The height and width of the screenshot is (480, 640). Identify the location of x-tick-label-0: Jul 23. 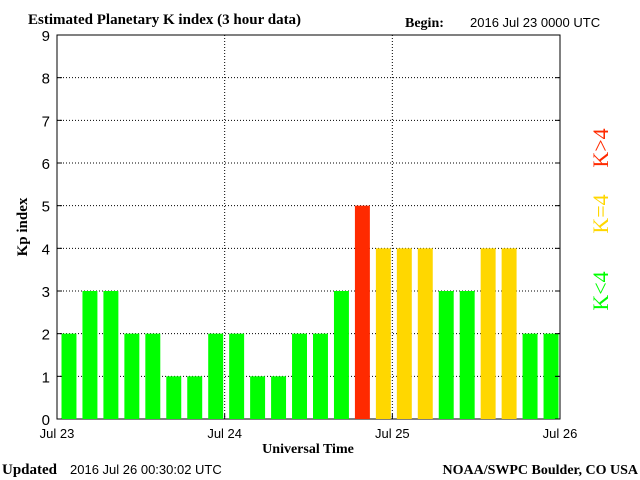
(57, 433).